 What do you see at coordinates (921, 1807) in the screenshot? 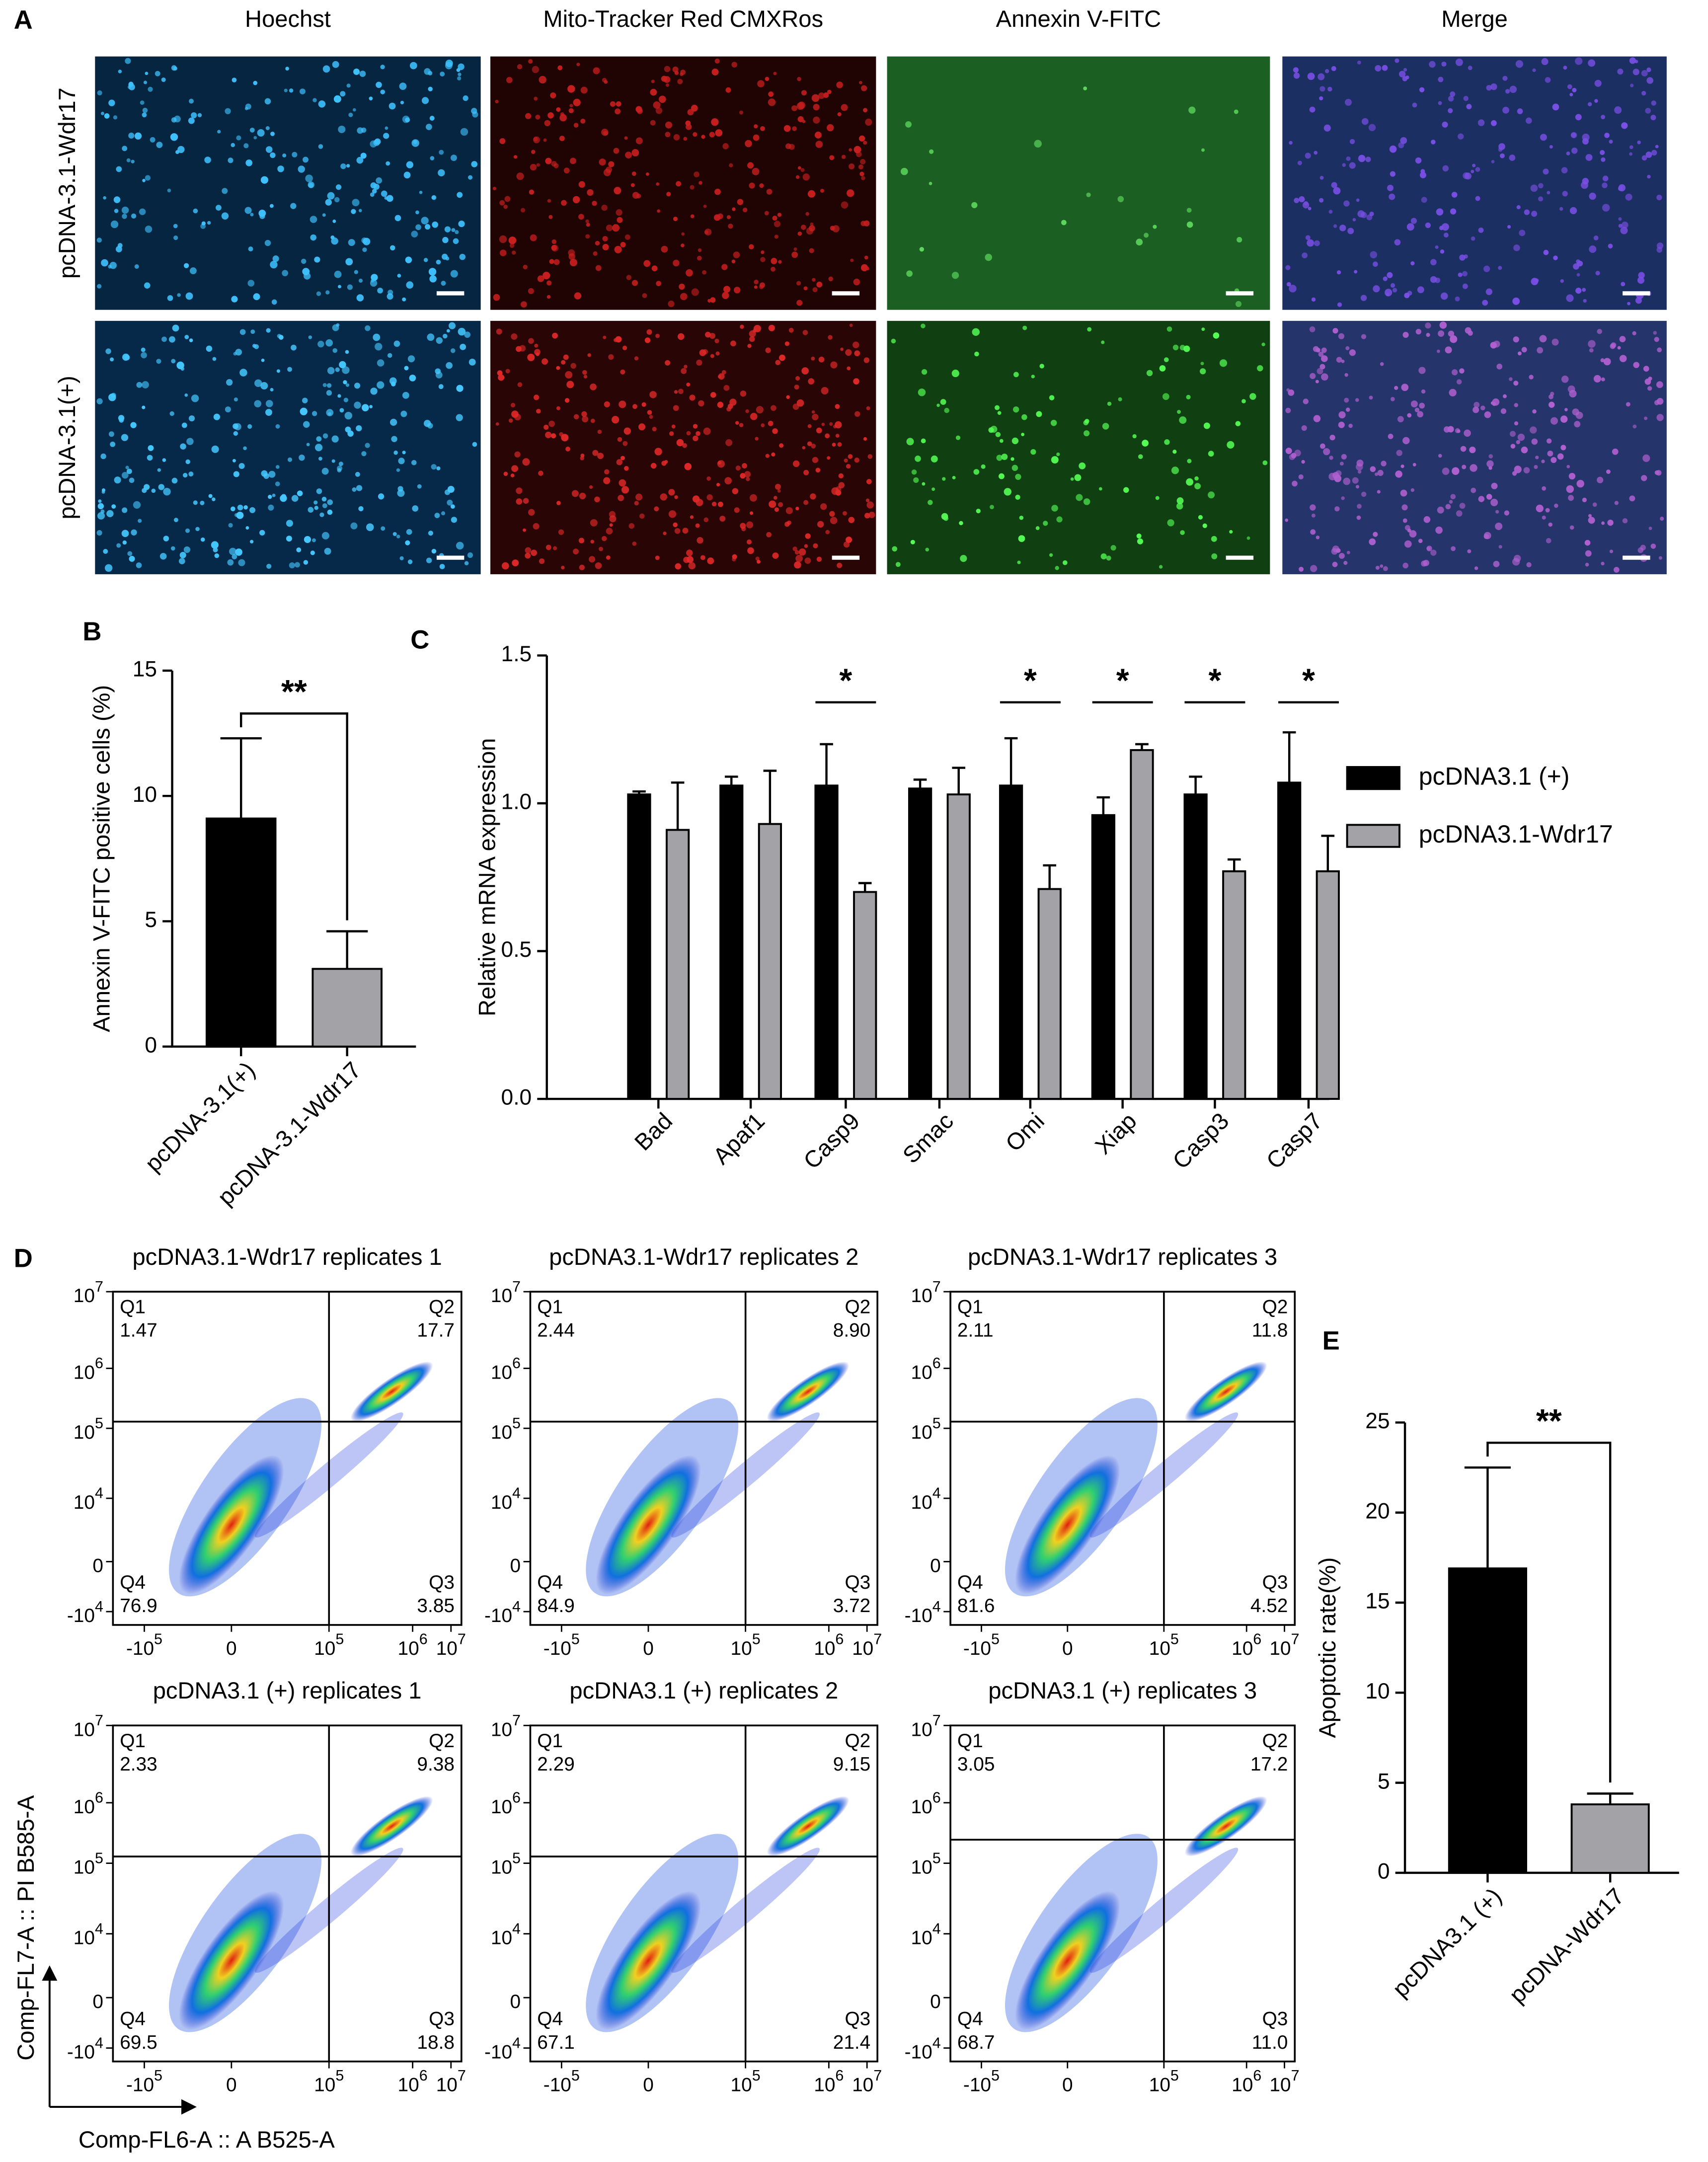
I see `tick-base: 10` at bounding box center [921, 1807].